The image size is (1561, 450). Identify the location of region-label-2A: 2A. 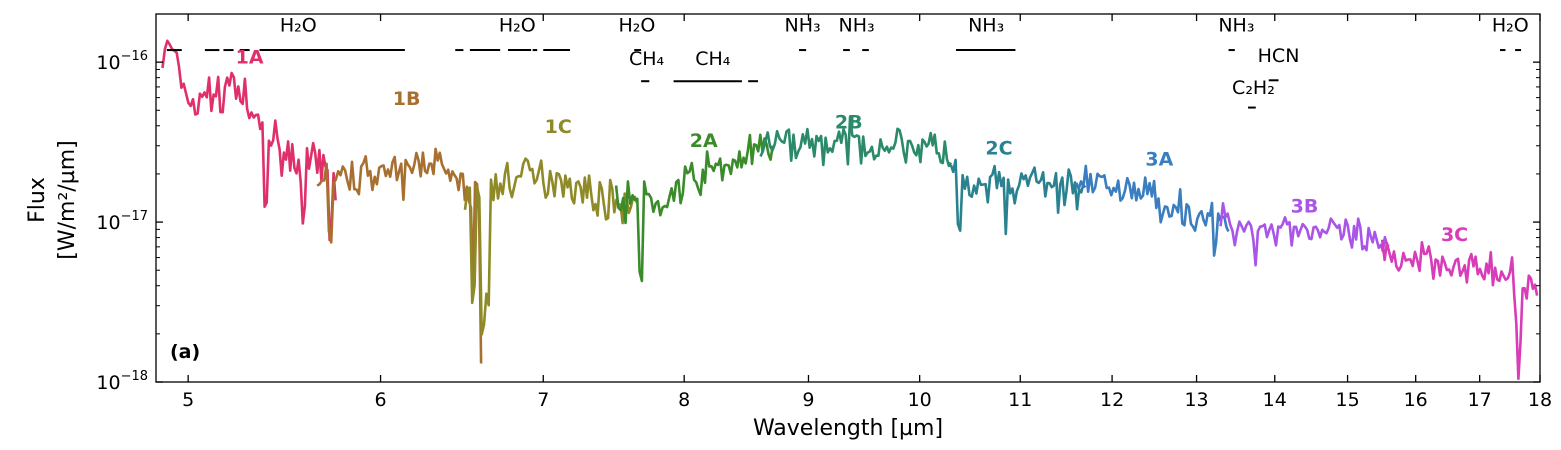
(704, 141).